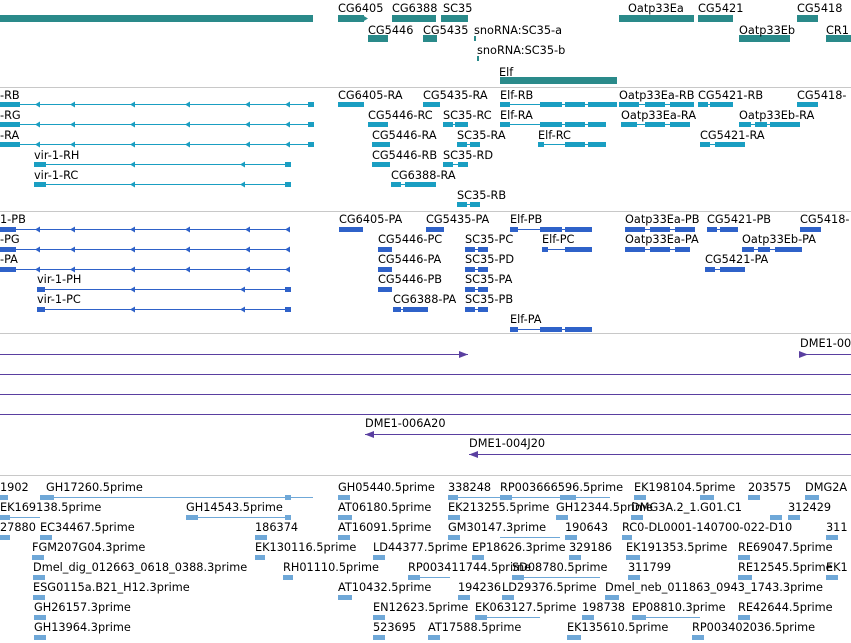  What do you see at coordinates (770, 487) in the screenshot?
I see `est-label: 203575` at bounding box center [770, 487].